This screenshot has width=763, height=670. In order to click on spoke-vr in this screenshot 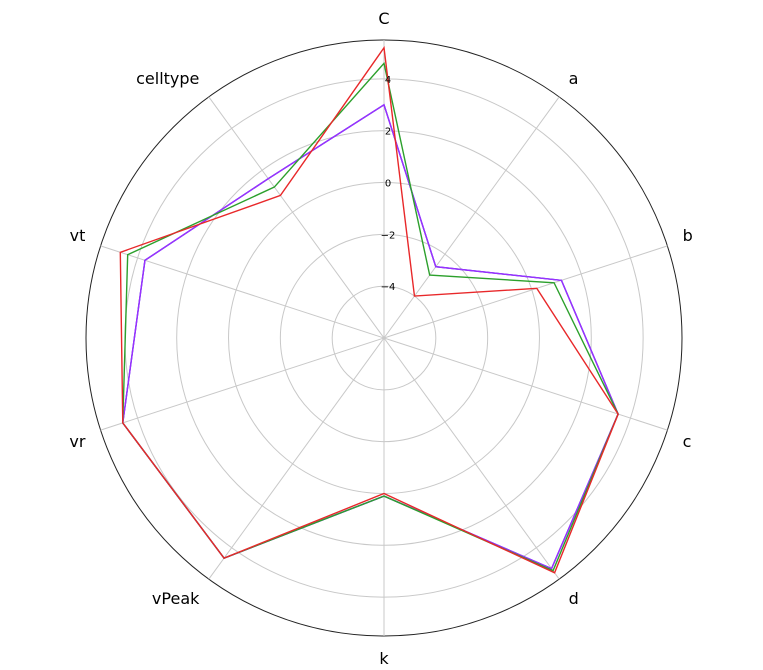, I will do `click(242, 384)`.